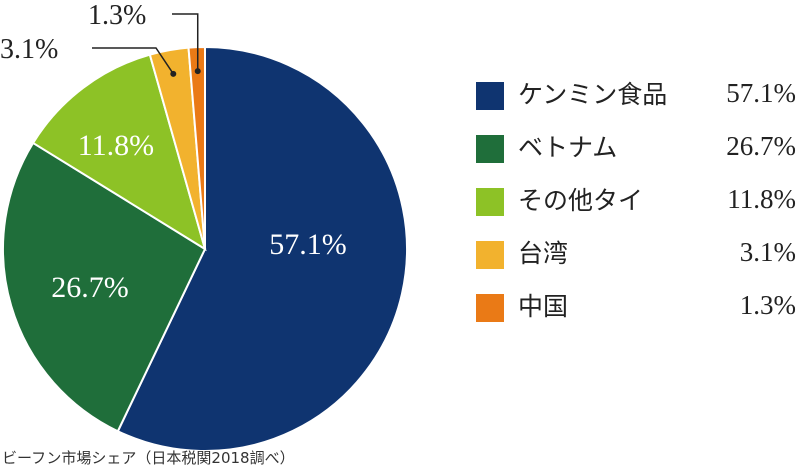  I want to click on legend-value-1: 57.1%, so click(761, 93).